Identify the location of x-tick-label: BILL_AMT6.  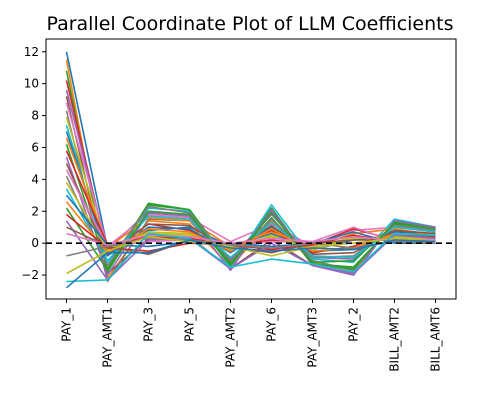
(436, 339).